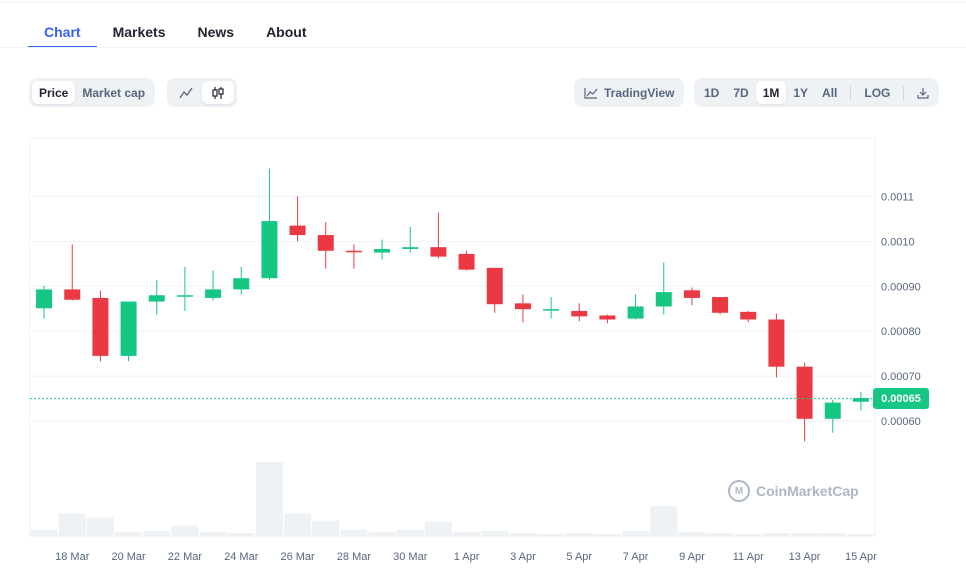 Image resolution: width=966 pixels, height=582 pixels. I want to click on log-button: LOG, so click(877, 92).